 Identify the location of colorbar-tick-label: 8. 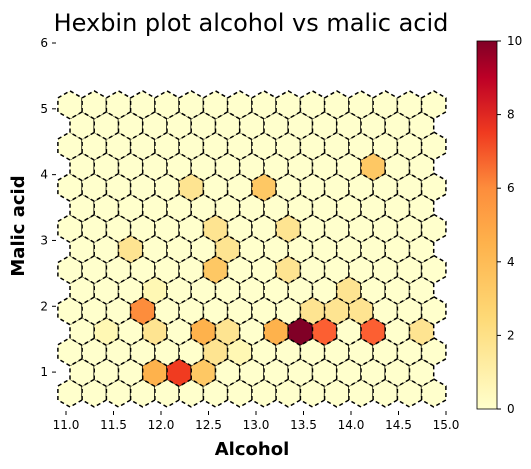
(511, 115).